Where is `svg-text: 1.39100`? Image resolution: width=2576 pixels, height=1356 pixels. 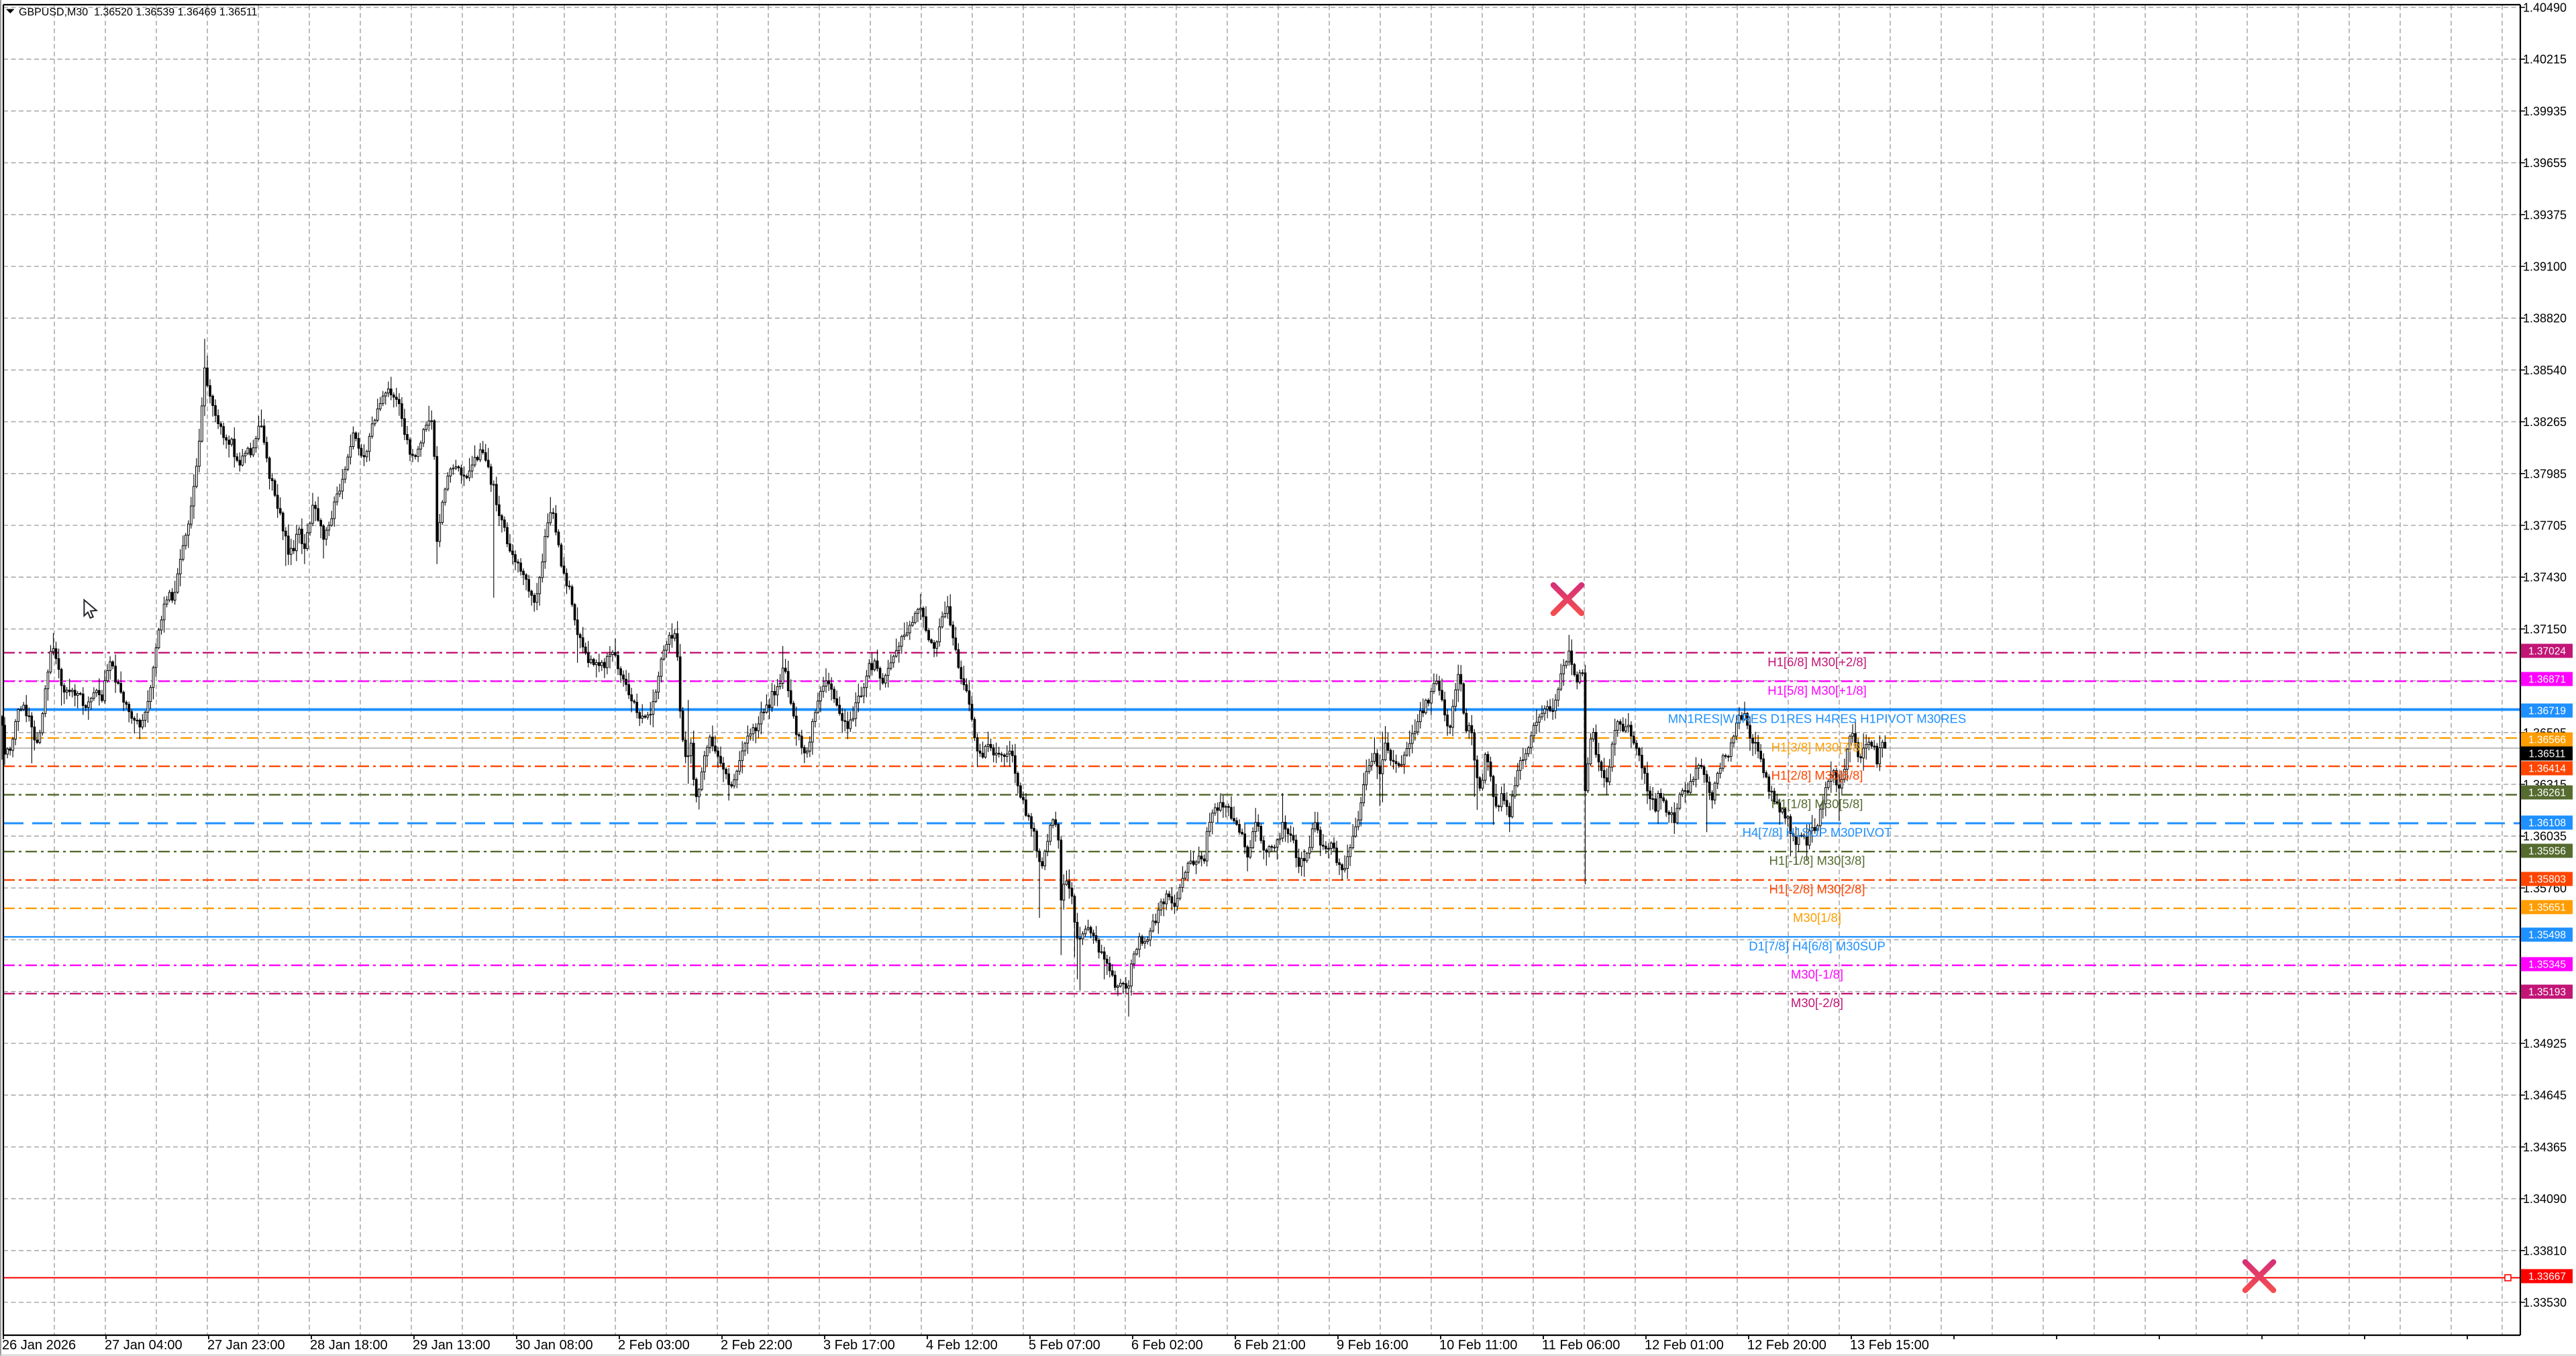 svg-text: 1.39100 is located at coordinates (2545, 267).